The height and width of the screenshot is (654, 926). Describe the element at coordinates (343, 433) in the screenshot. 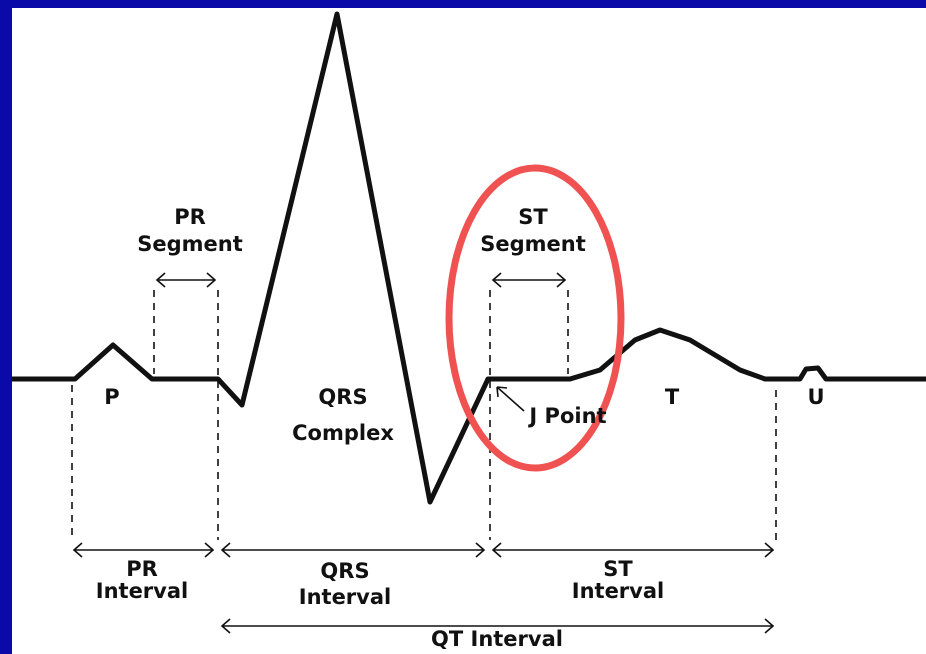

I see `label: Complex` at that location.